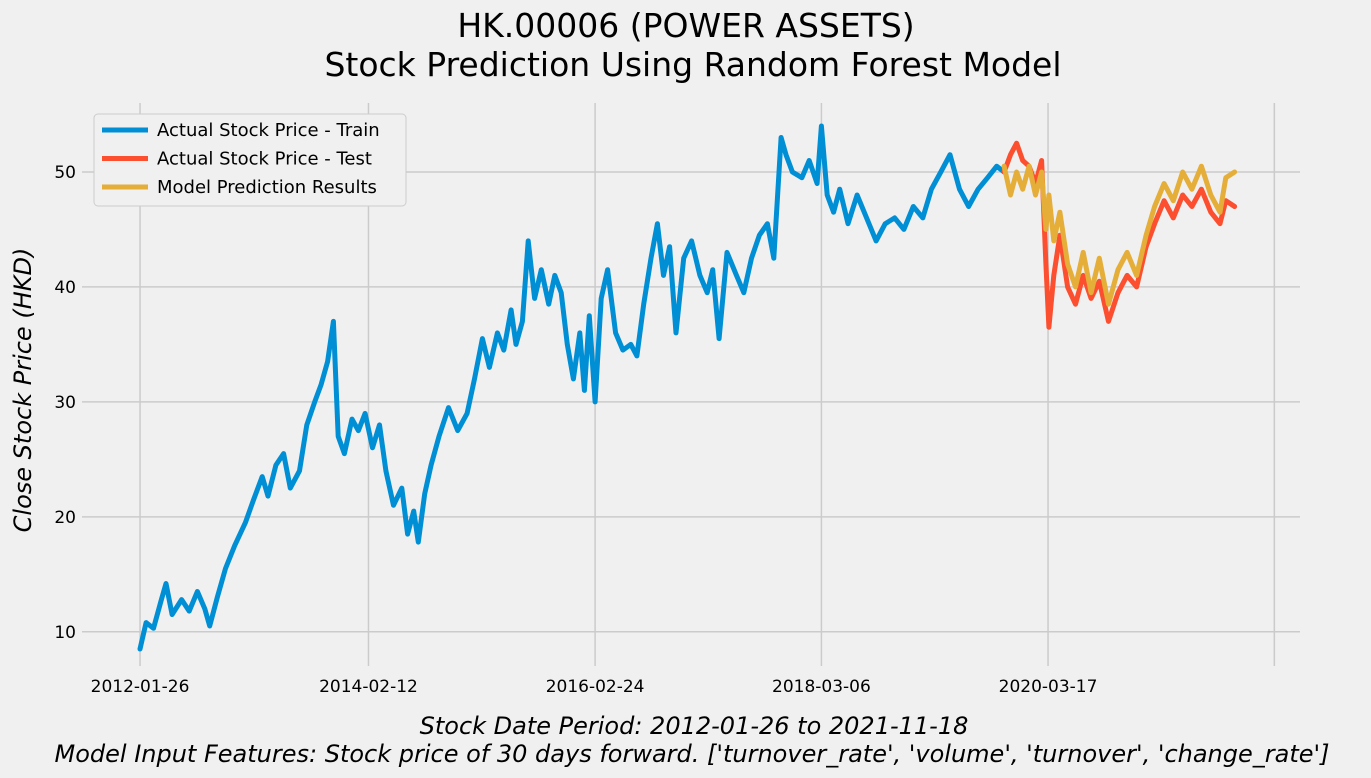 The image size is (1371, 778). I want to click on chart-title: HK.00006 (POWER ASSETS), so click(685, 25).